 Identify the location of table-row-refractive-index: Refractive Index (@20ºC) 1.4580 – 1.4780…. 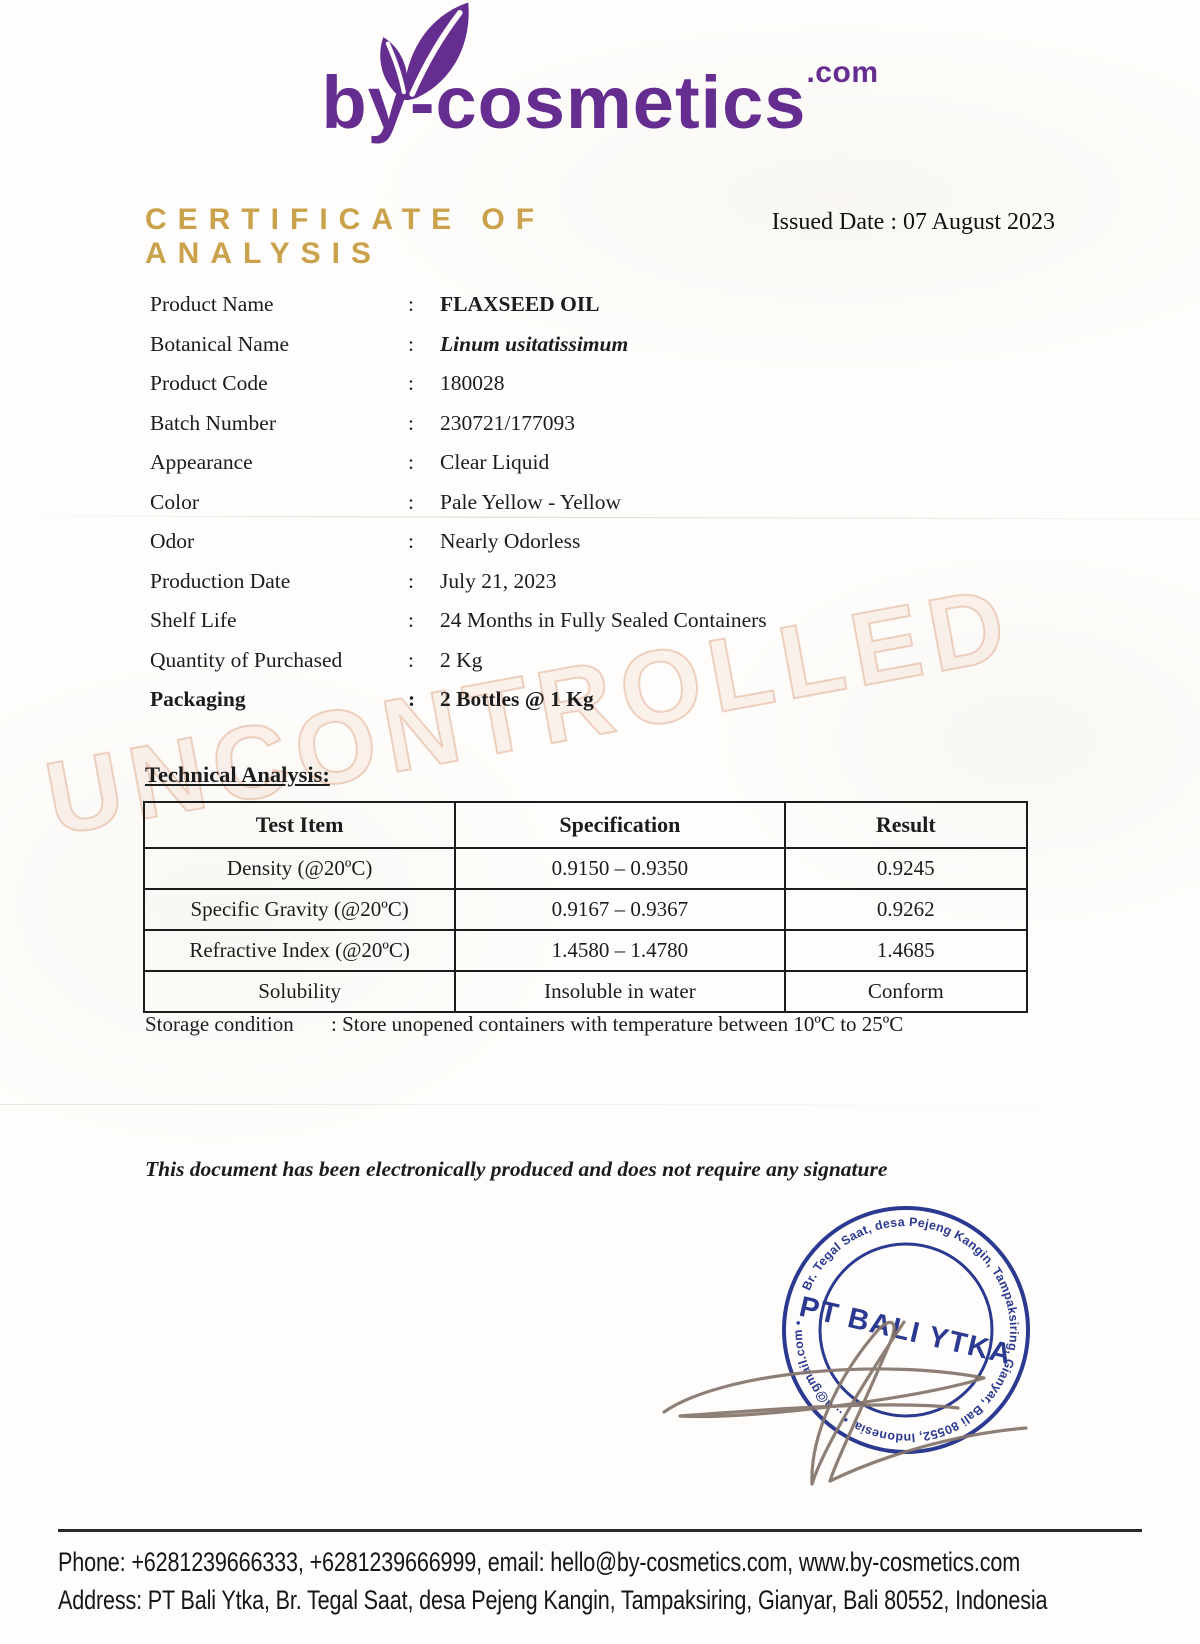
(585, 950).